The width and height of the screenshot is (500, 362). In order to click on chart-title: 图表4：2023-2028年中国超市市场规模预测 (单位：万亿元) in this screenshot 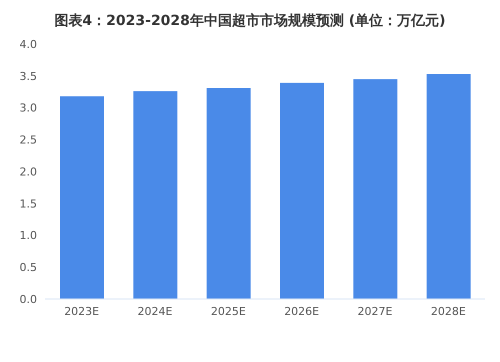, I will do `click(250, 21)`.